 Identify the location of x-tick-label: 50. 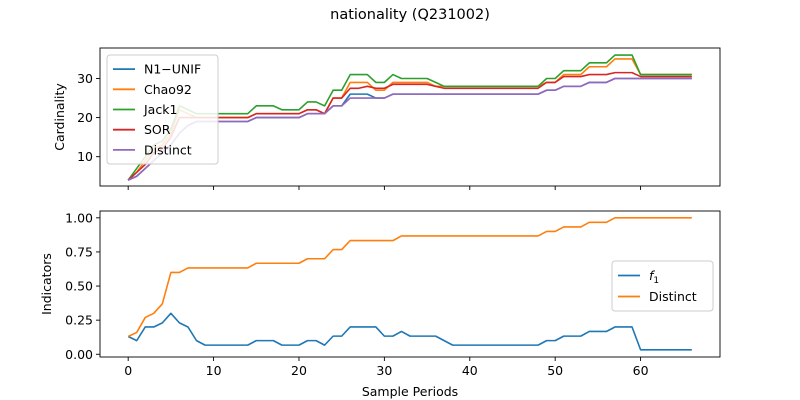
(555, 370).